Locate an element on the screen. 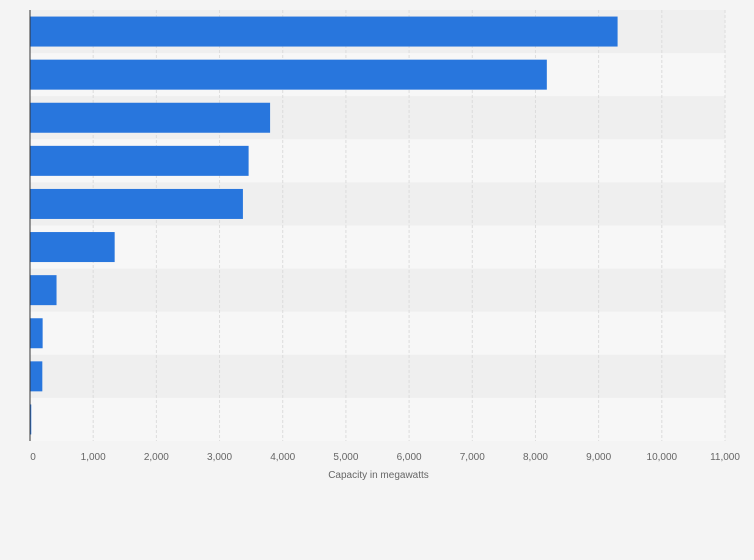  x-tick-label: 11,000 is located at coordinates (725, 457).